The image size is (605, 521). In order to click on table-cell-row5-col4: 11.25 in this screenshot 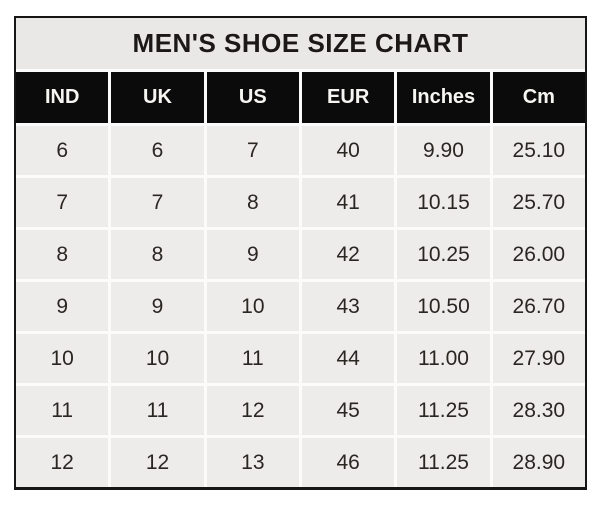, I will do `click(443, 410)`.